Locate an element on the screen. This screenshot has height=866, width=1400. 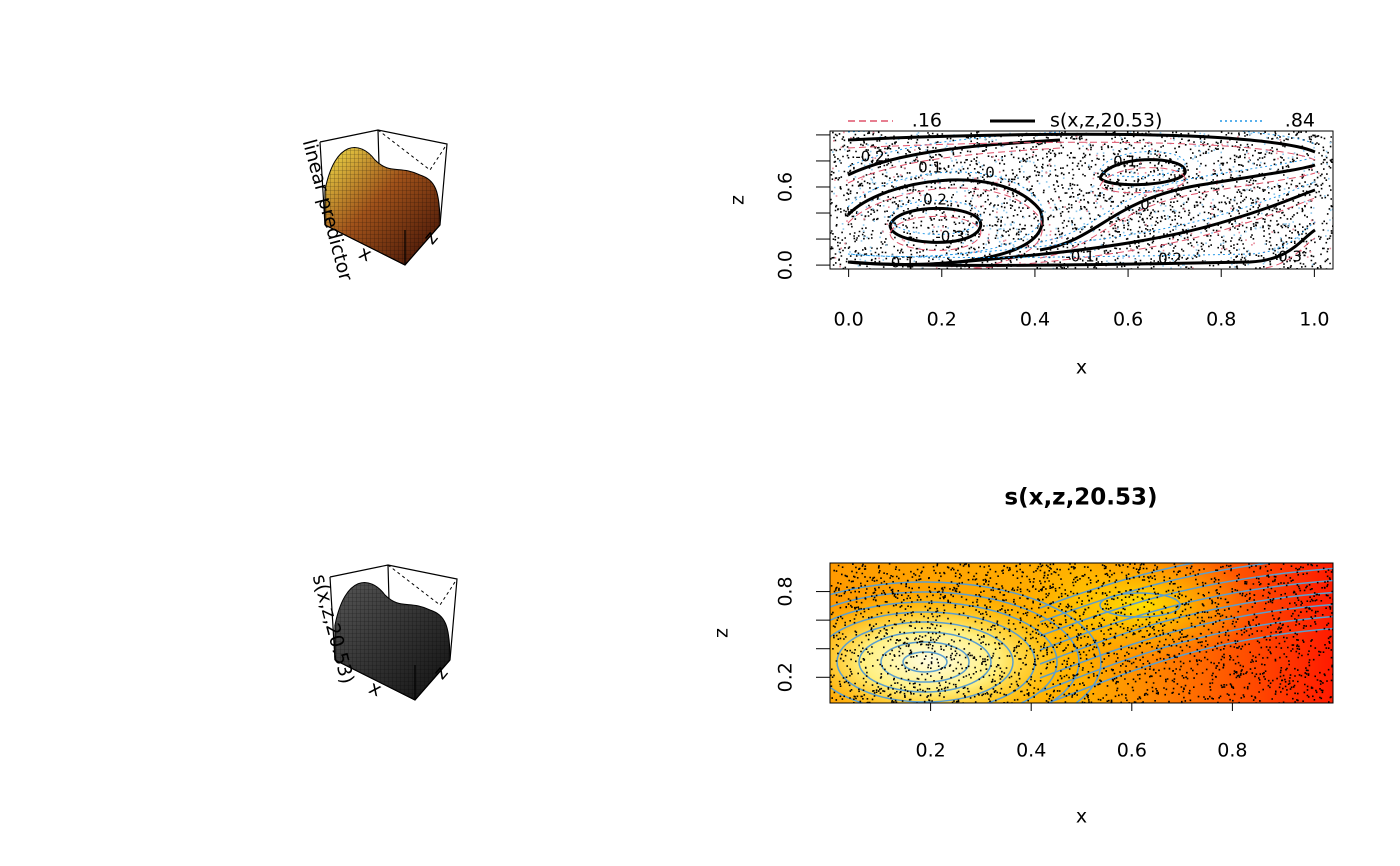
chart-title: s(x,z,20.53) is located at coordinates (1080, 498).